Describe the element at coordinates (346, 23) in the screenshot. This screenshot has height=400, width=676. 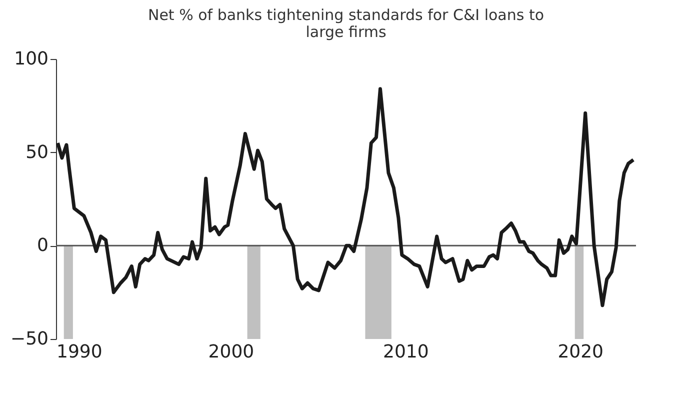
I see `chart-title: Net % of banks tightening standards for C&I loans to large firms` at that location.